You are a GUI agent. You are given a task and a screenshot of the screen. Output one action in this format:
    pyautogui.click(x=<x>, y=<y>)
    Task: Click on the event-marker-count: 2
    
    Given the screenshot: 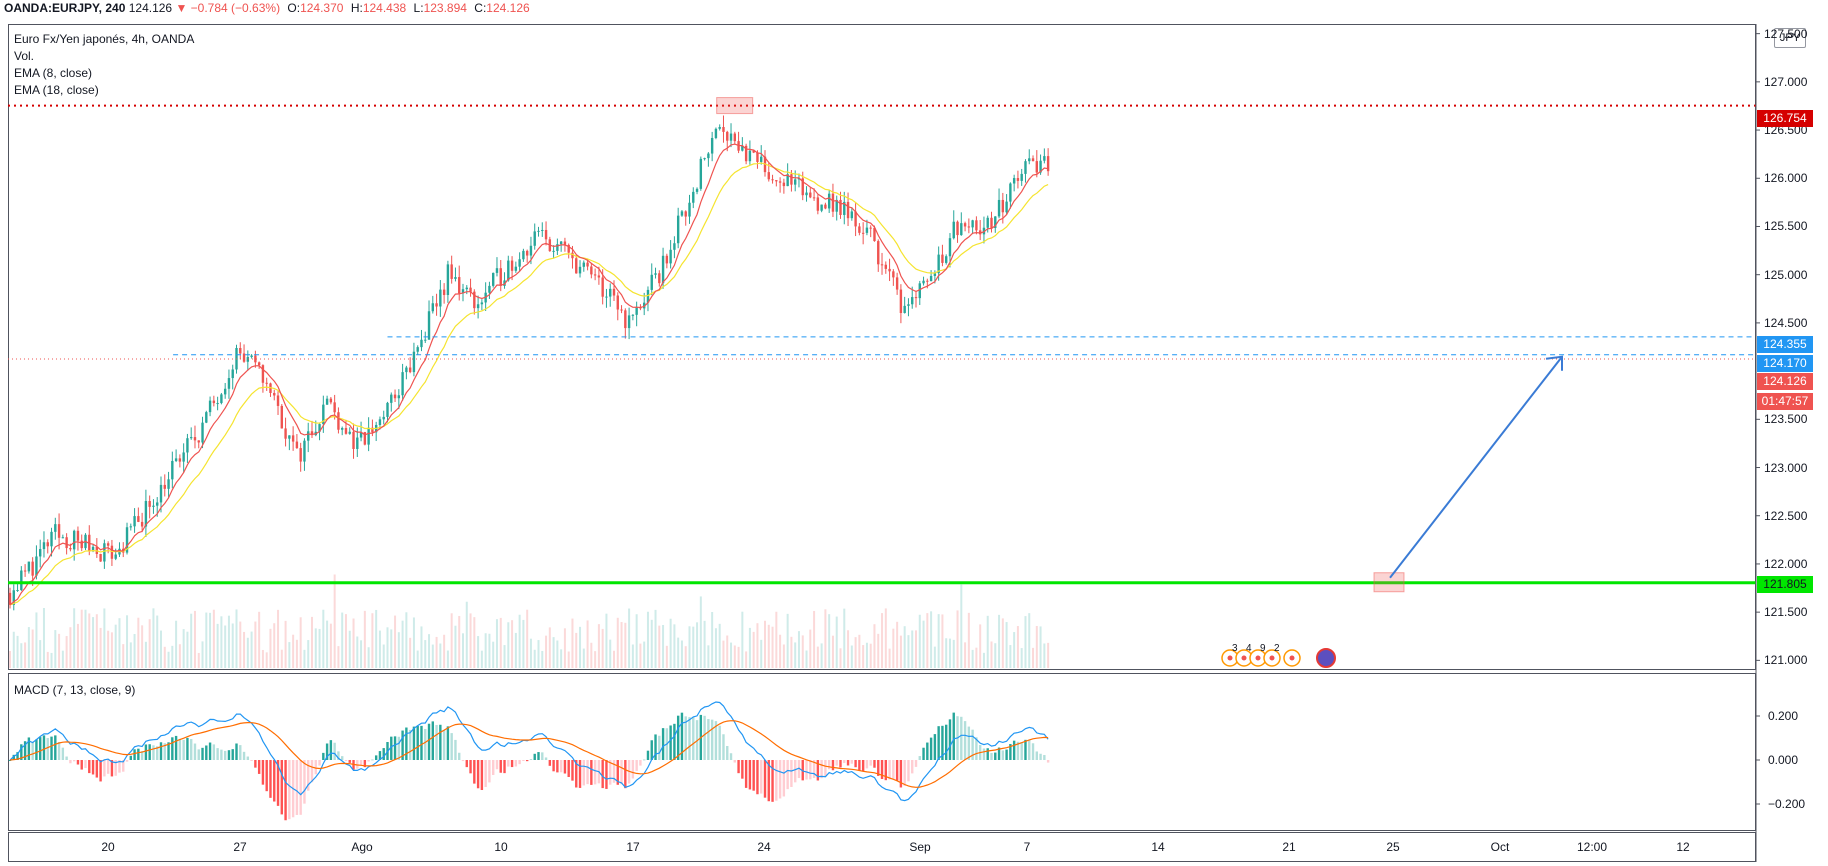 What is the action you would take?
    pyautogui.click(x=1277, y=648)
    